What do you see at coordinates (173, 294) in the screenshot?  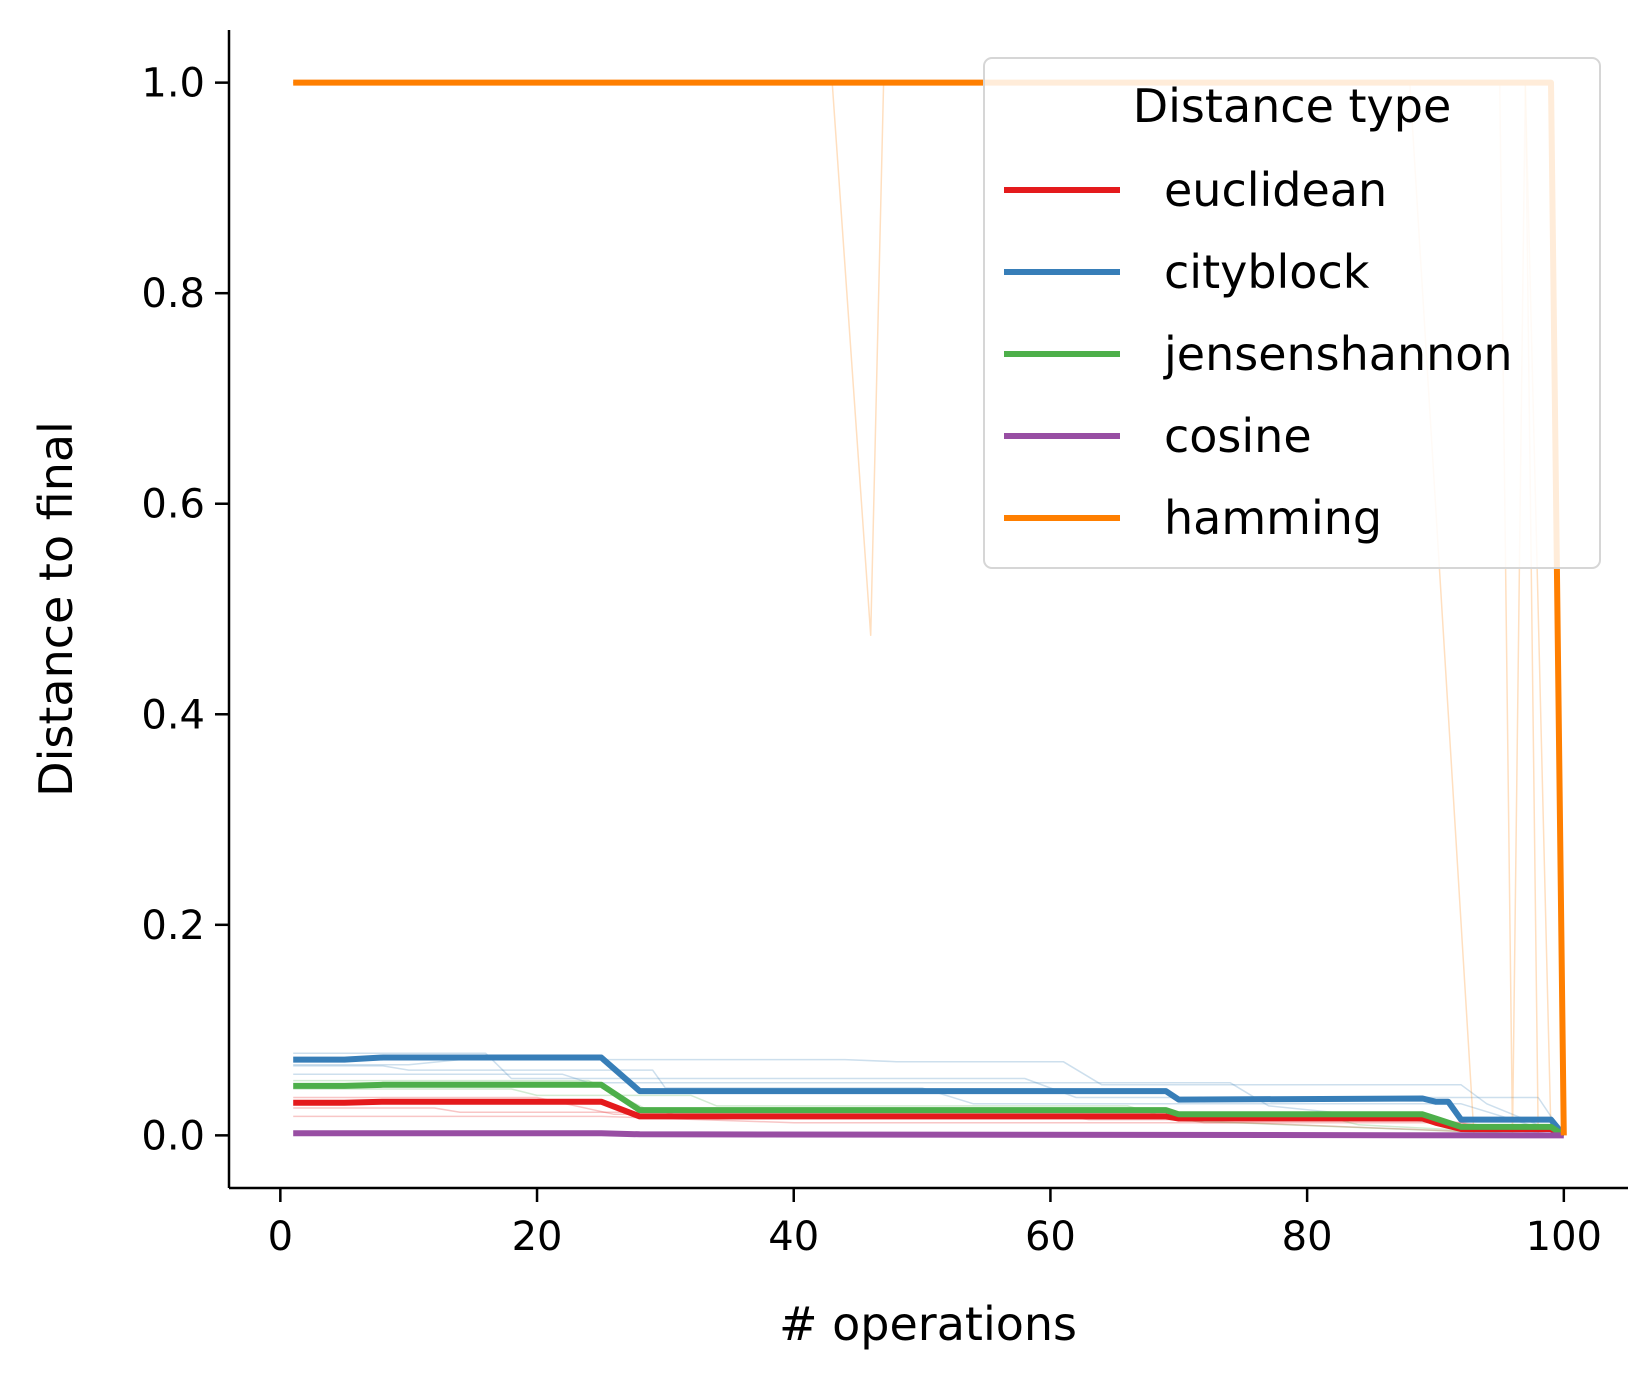 I see `y-tick-label: 0.8` at bounding box center [173, 294].